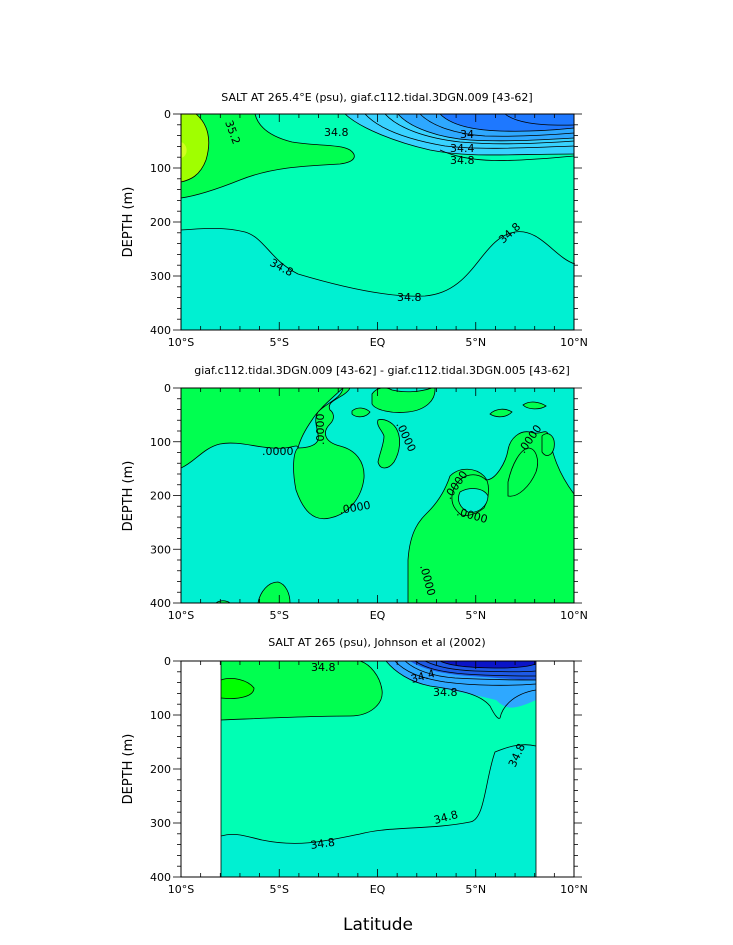  Describe the element at coordinates (128, 496) in the screenshot. I see `panel-2-y-axis-label: DEPTH (m)` at that location.